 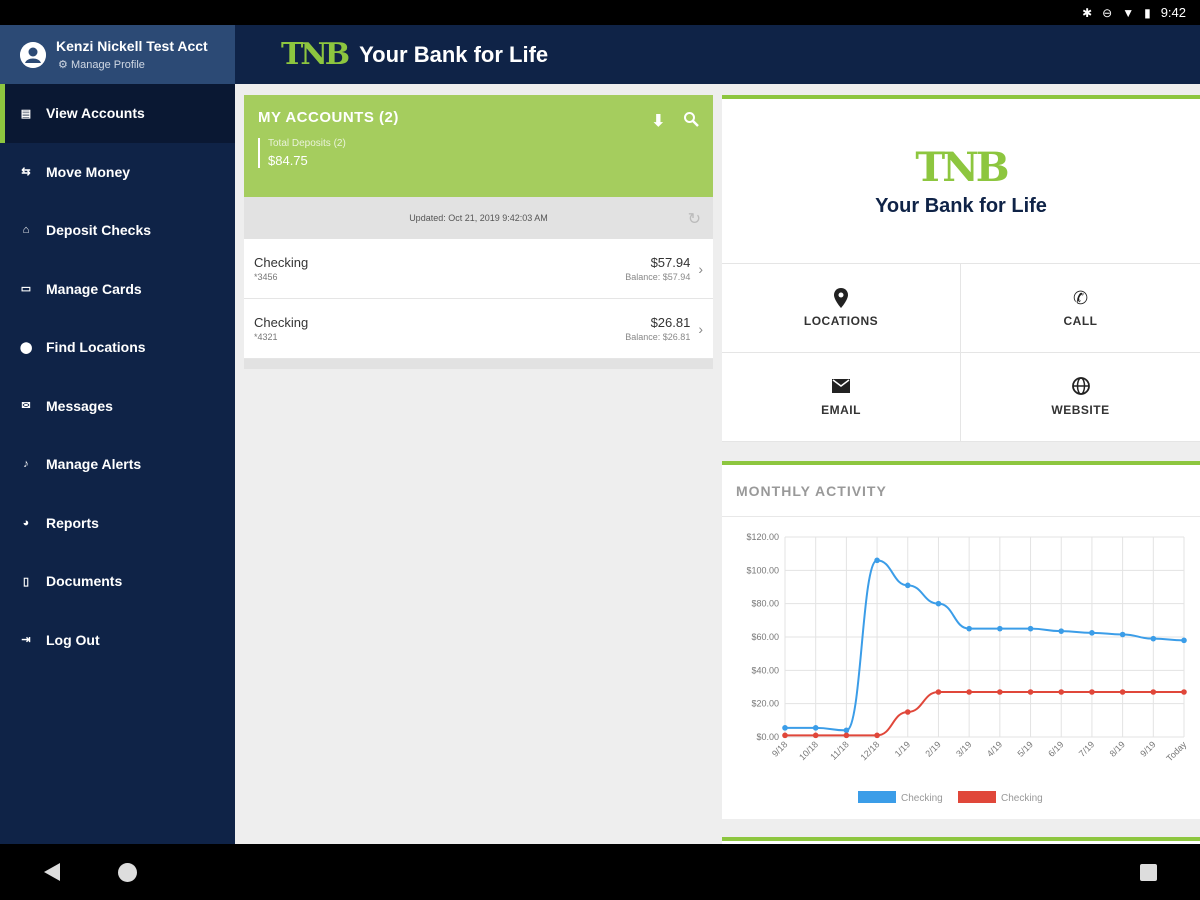 What do you see at coordinates (691, 121) in the screenshot?
I see `search-icon` at bounding box center [691, 121].